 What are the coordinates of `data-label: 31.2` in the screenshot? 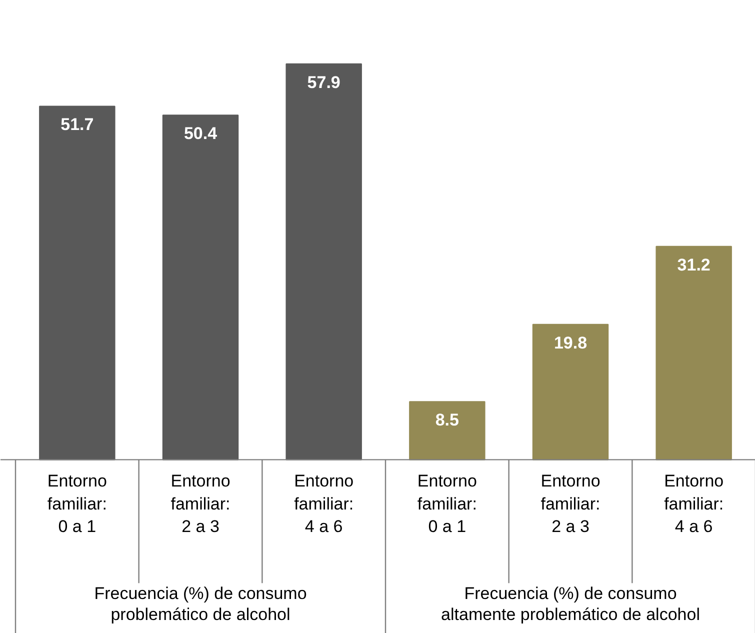 It's located at (693, 264).